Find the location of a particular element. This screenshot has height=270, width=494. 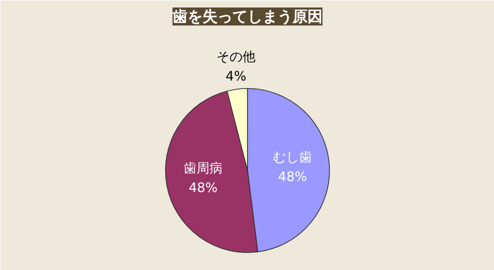

slice-label: 歯周病 is located at coordinates (203, 169).